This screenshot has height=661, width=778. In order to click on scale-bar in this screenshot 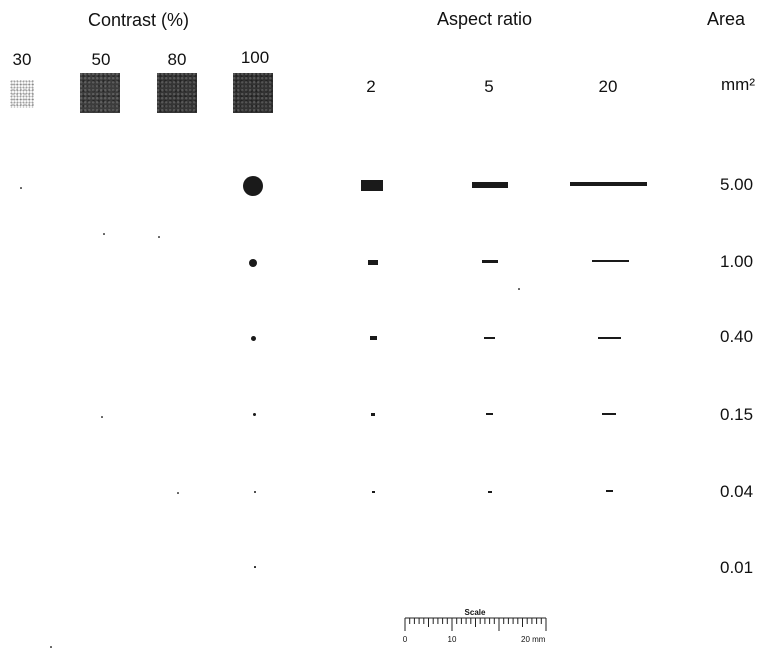, I will do `click(475, 624)`.